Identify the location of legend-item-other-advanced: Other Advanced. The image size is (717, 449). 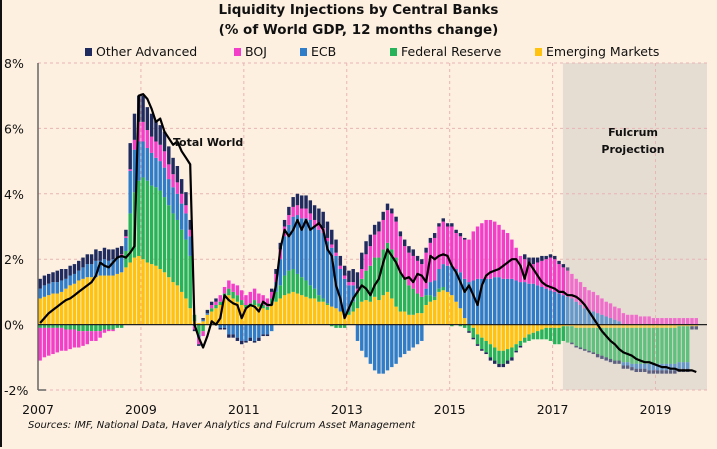
(141, 51).